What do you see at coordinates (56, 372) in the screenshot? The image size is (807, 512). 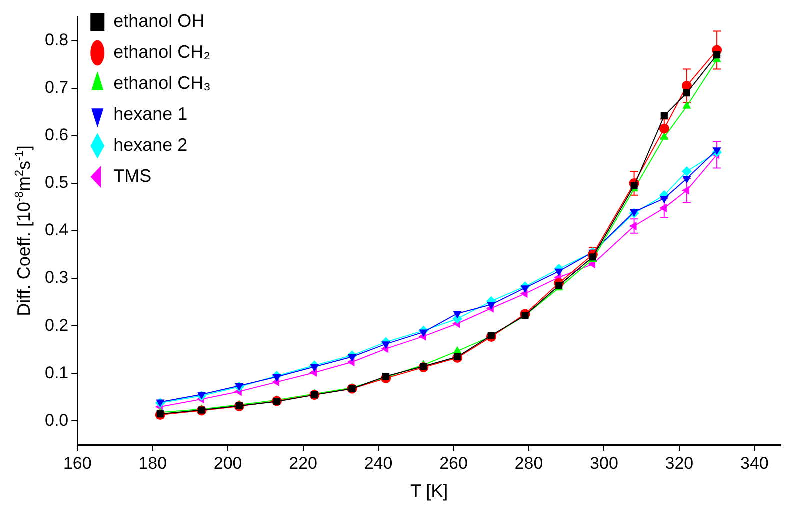 I see `y-tick-label: 0.1` at bounding box center [56, 372].